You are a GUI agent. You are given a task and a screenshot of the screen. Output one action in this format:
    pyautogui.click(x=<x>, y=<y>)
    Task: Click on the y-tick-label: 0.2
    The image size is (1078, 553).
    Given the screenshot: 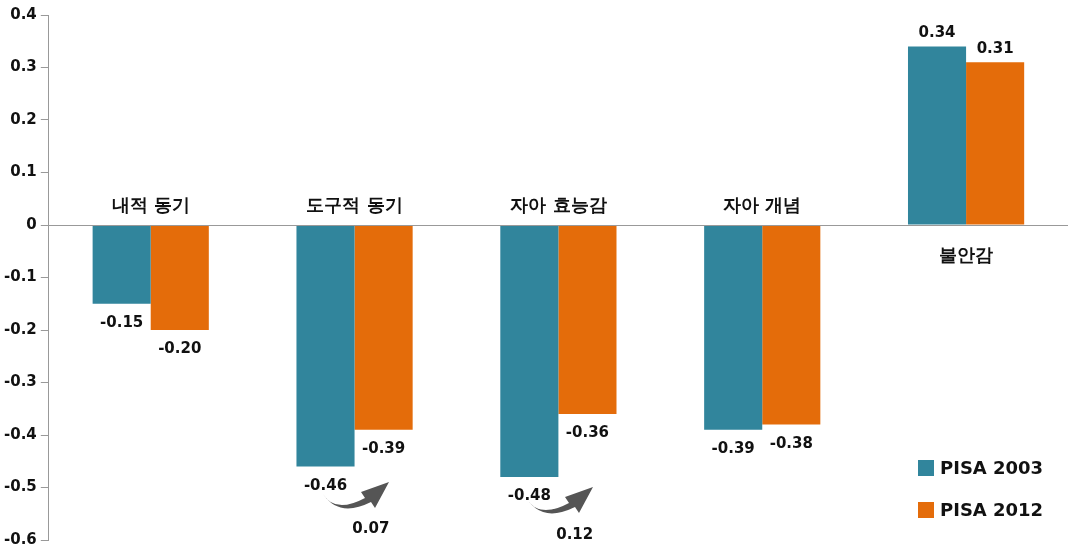 What is the action you would take?
    pyautogui.click(x=23, y=118)
    